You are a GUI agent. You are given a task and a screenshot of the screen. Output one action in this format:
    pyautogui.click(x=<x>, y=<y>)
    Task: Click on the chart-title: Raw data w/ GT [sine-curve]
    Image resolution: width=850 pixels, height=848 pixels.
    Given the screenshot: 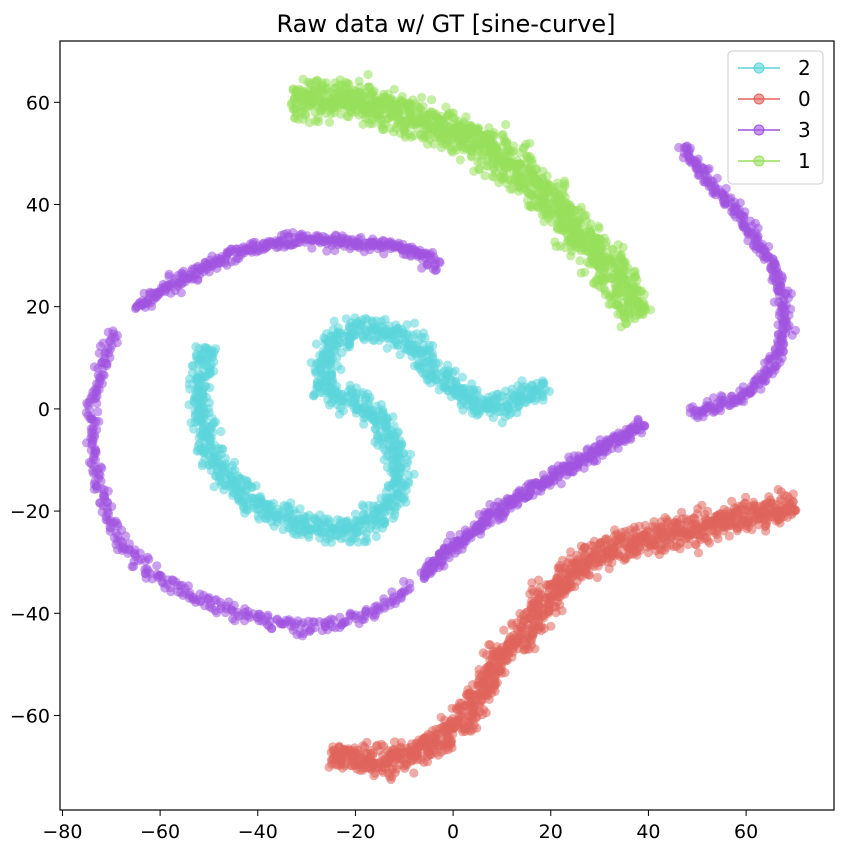 What is the action you would take?
    pyautogui.click(x=446, y=24)
    